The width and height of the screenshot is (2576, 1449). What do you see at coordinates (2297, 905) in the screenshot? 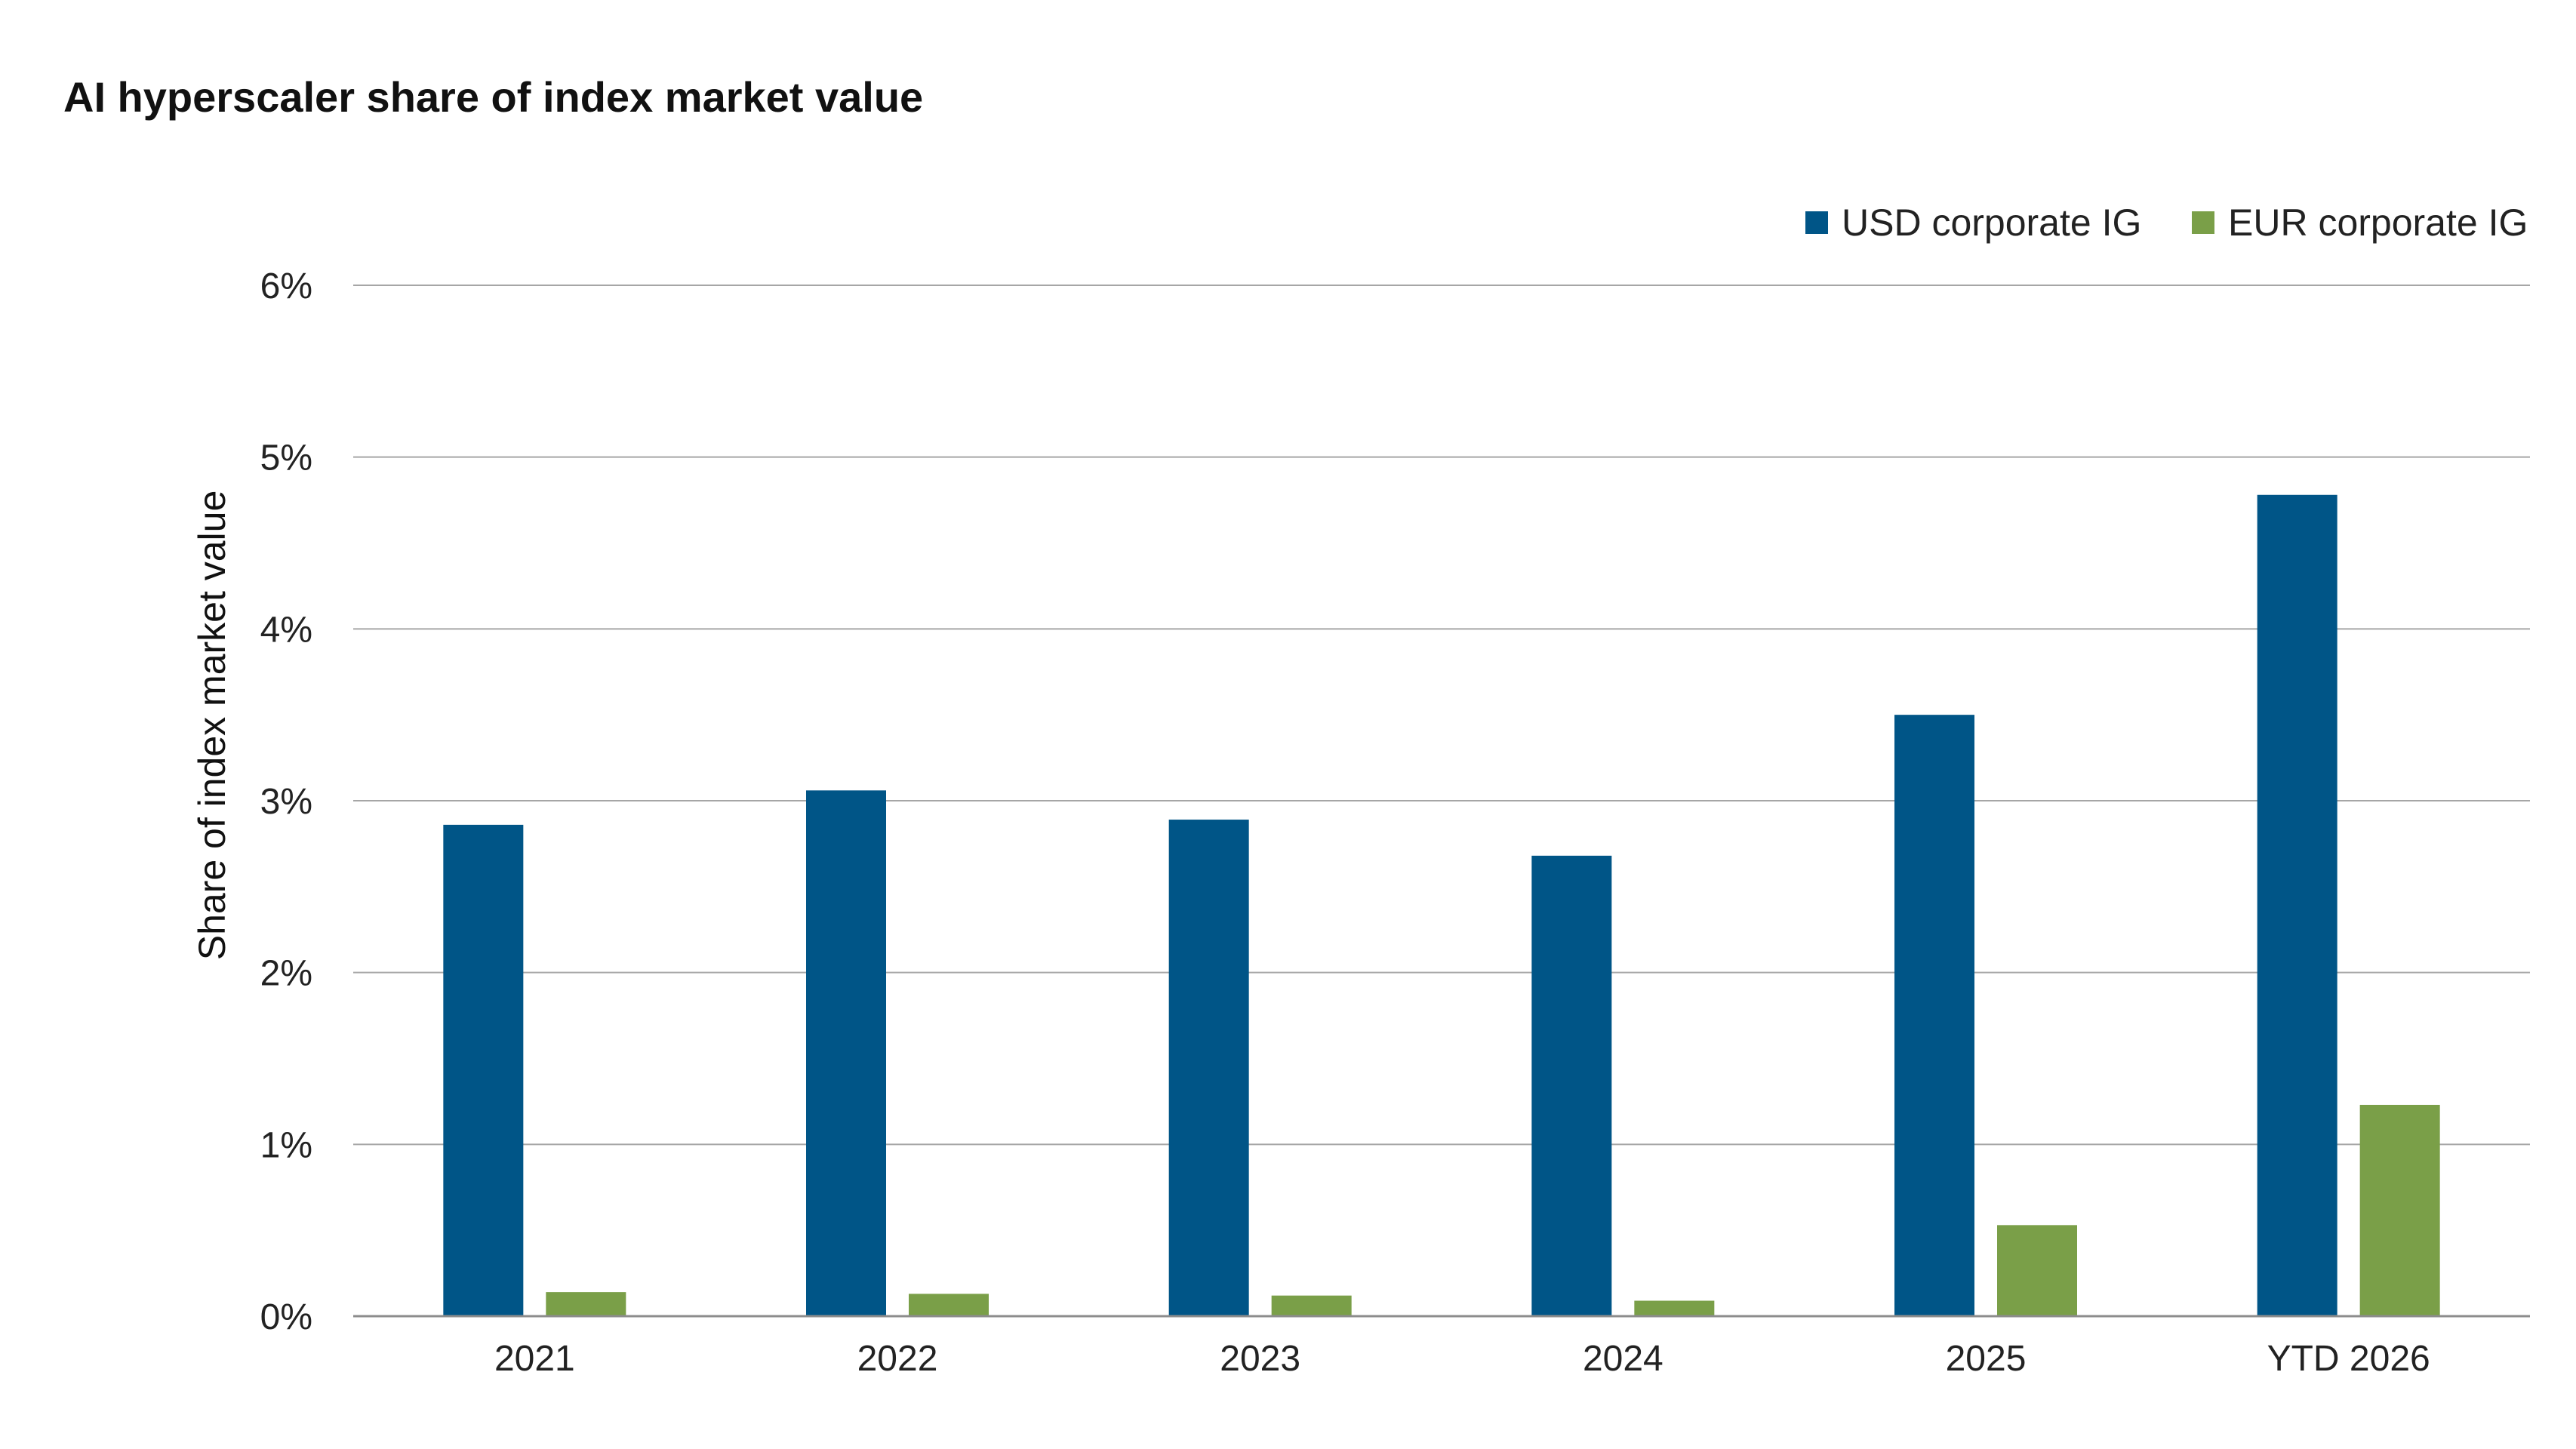
I see `bar-usd-corporate-ig-ytd-2026` at bounding box center [2297, 905].